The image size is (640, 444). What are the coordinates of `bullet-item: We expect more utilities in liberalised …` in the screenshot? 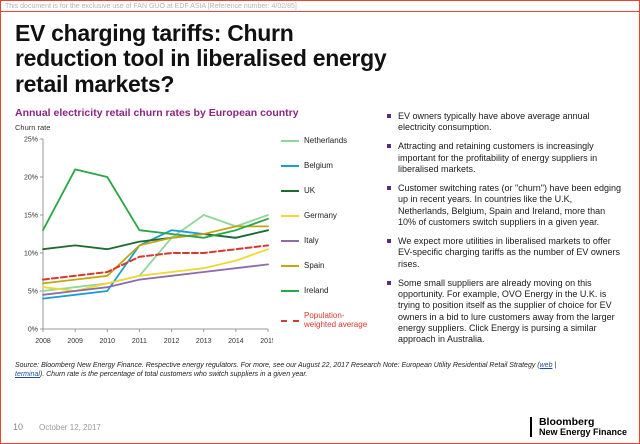 It's located at (506, 253).